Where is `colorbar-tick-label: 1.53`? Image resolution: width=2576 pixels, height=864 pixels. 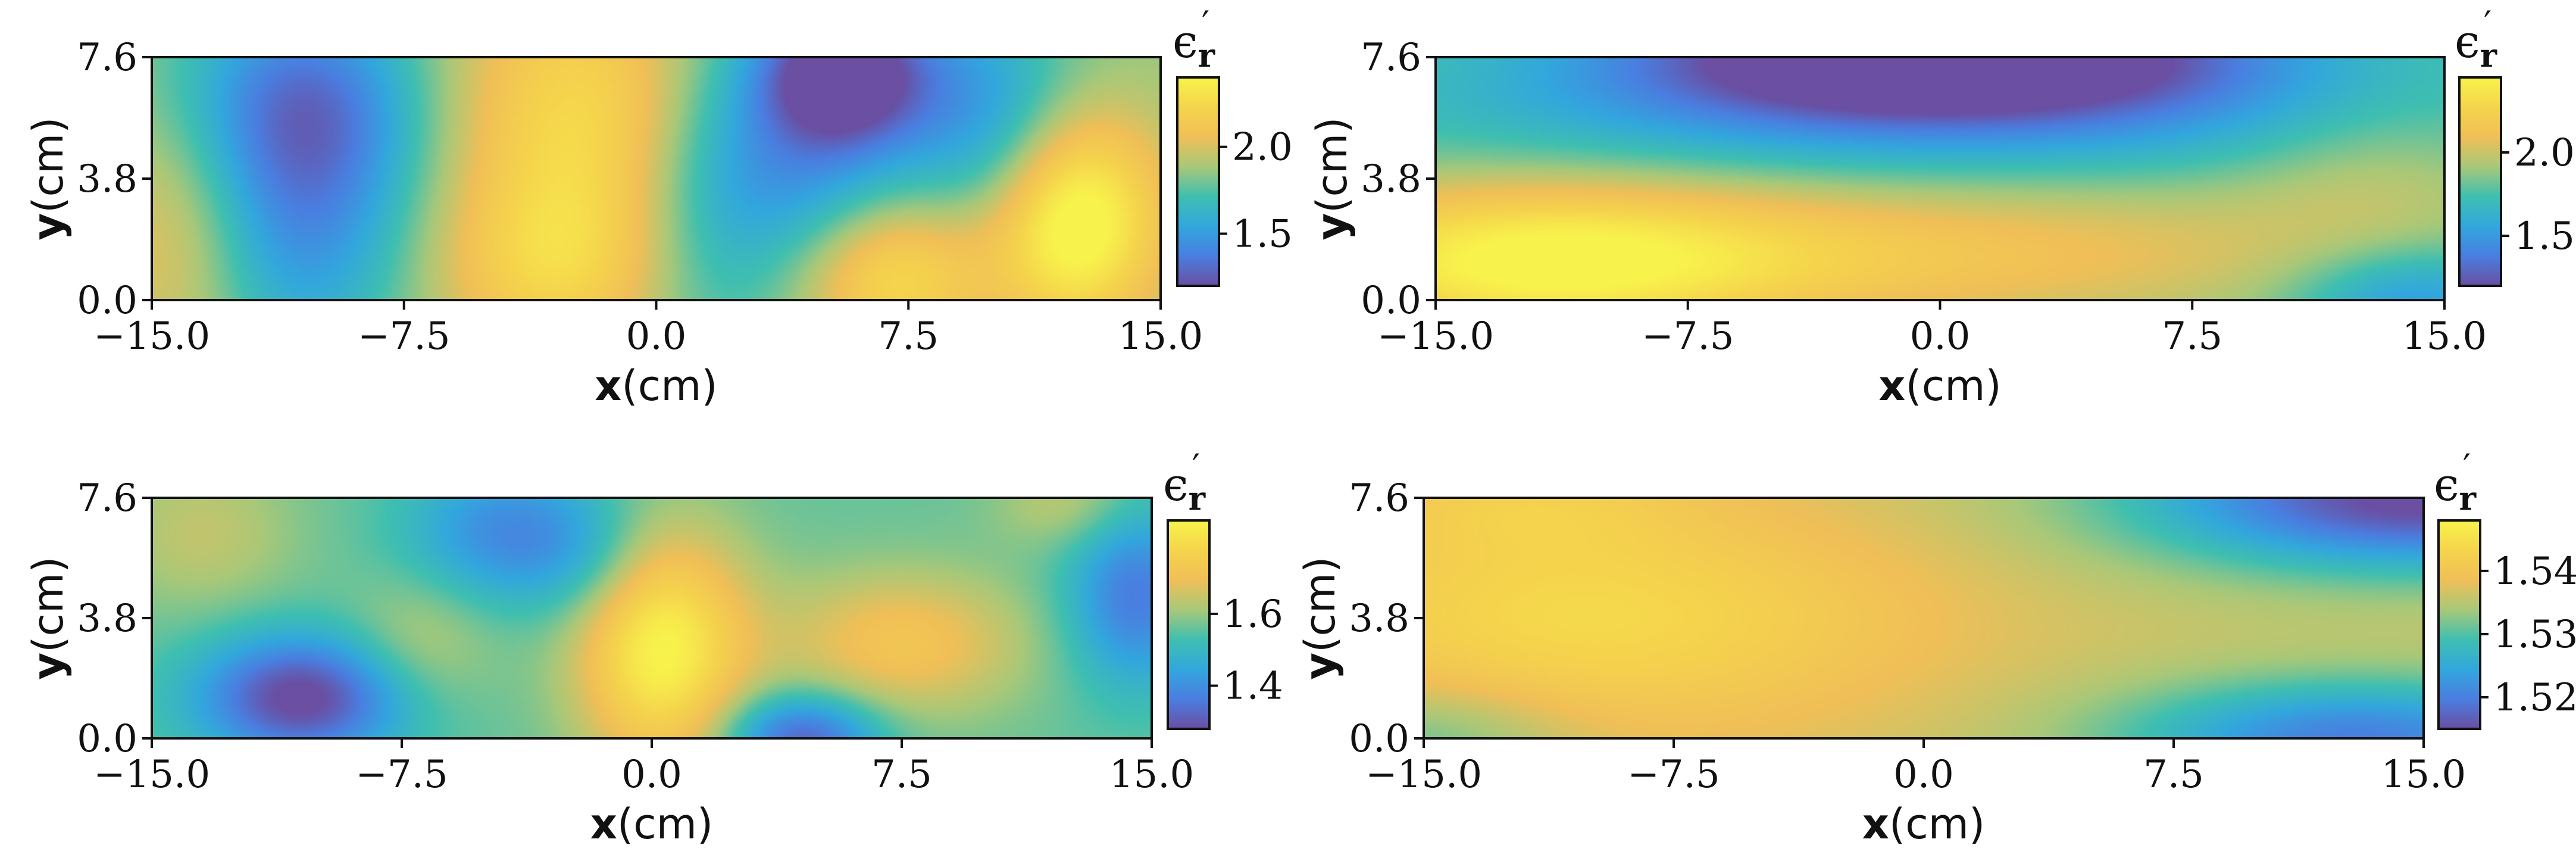 colorbar-tick-label: 1.53 is located at coordinates (2534, 635).